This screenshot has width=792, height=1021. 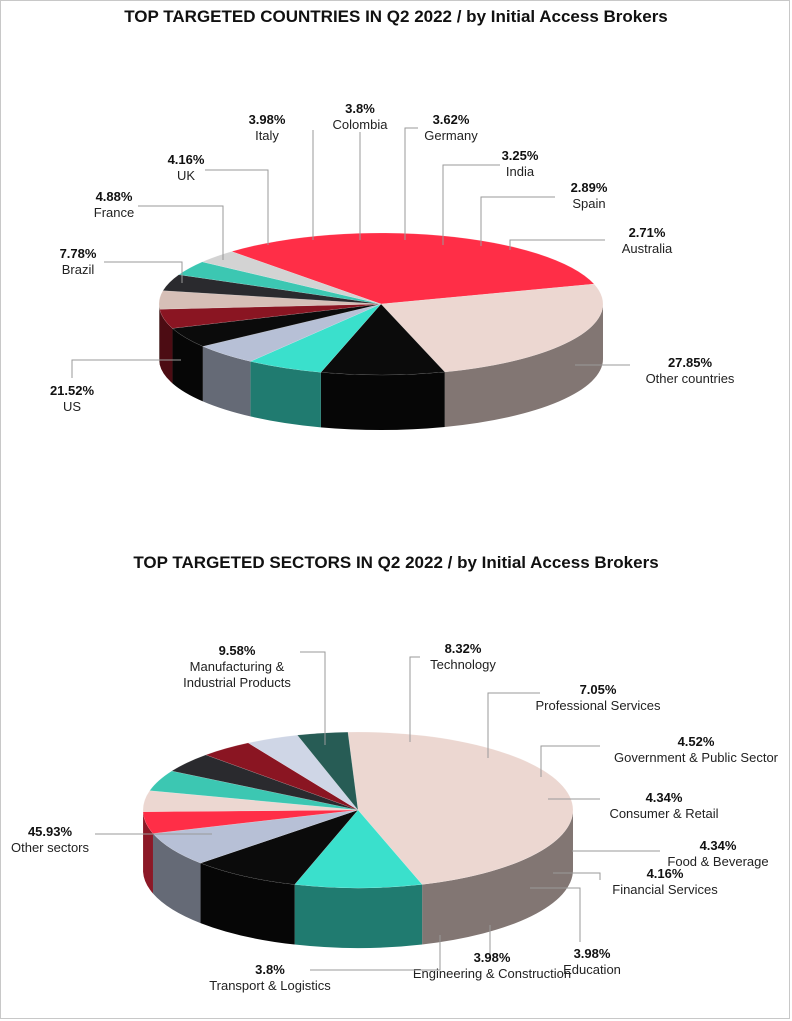 What do you see at coordinates (718, 845) in the screenshot?
I see `pct-label-food-and-beverage: 4.34%` at bounding box center [718, 845].